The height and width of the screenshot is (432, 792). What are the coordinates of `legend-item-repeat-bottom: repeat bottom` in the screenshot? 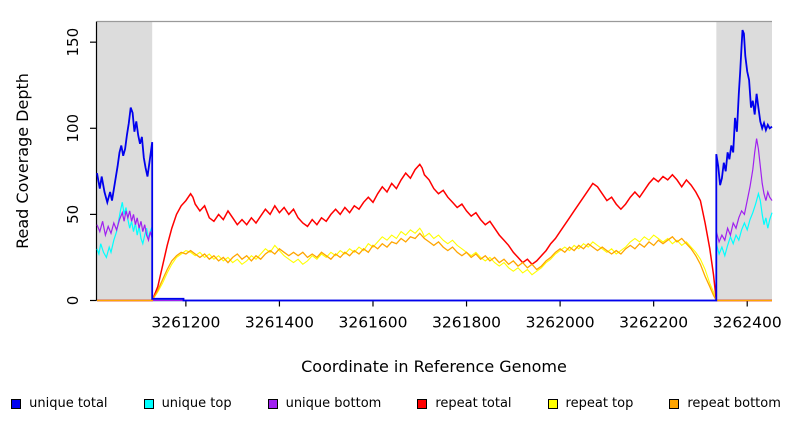 It's located at (725, 403).